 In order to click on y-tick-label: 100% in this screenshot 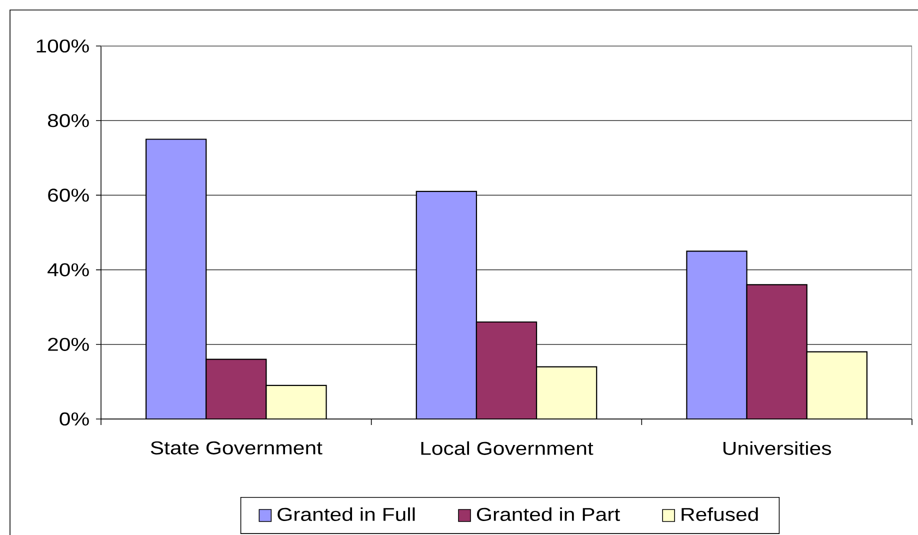, I will do `click(62, 46)`.